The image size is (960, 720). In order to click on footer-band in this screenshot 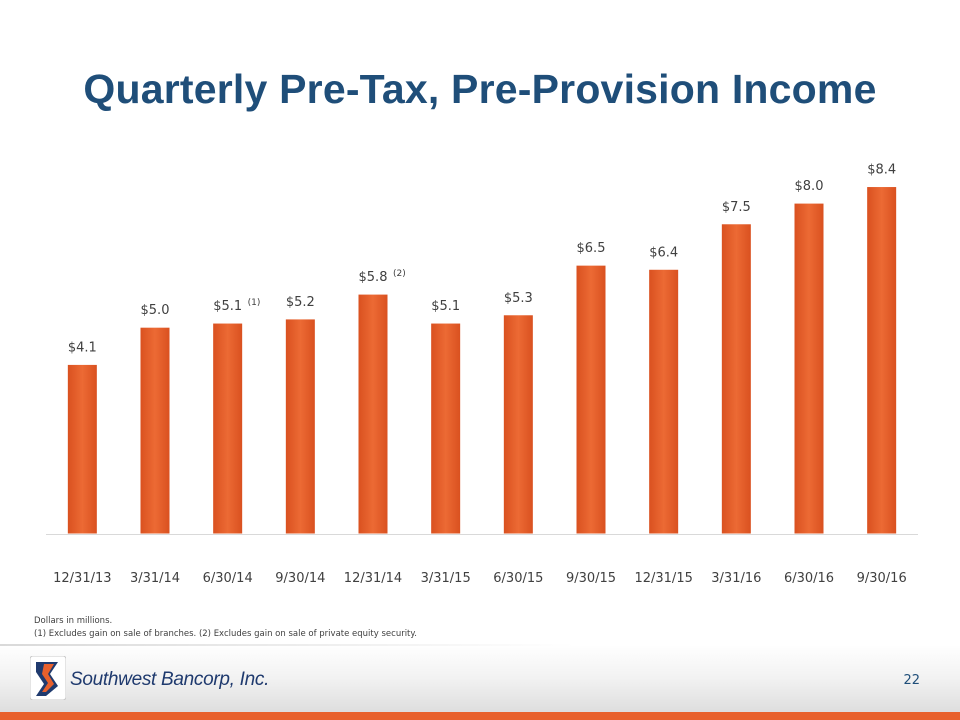, I will do `click(480, 682)`.